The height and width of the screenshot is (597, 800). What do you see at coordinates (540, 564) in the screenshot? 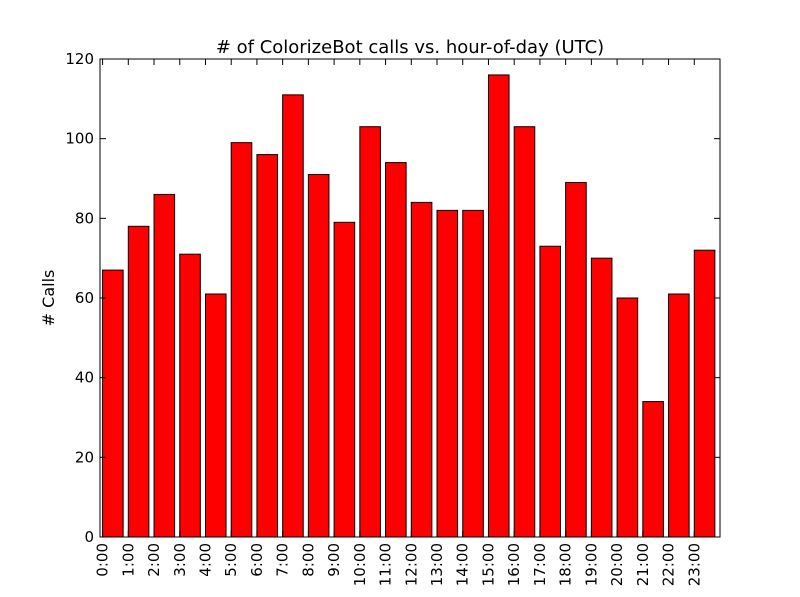
I see `x-tick-label-17-00: 17:00` at bounding box center [540, 564].